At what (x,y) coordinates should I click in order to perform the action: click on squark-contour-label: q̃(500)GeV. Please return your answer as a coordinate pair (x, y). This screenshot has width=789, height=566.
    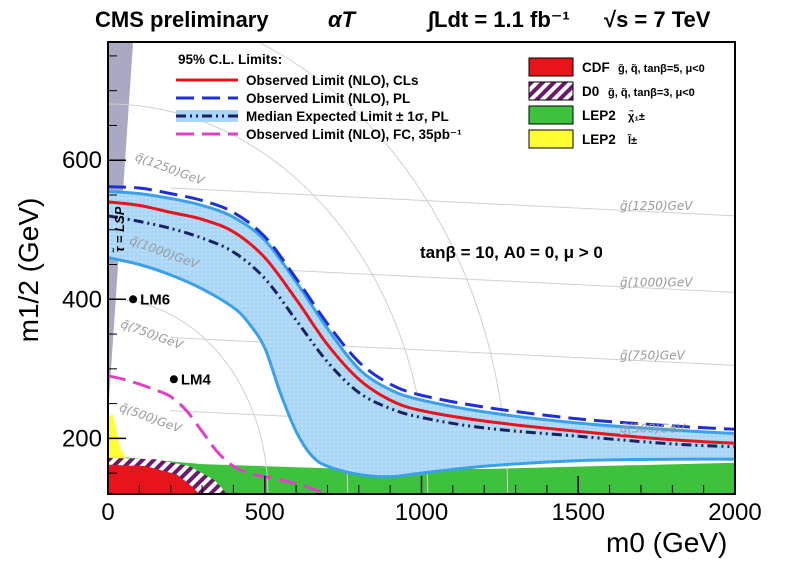
    Looking at the image, I should click on (151, 418).